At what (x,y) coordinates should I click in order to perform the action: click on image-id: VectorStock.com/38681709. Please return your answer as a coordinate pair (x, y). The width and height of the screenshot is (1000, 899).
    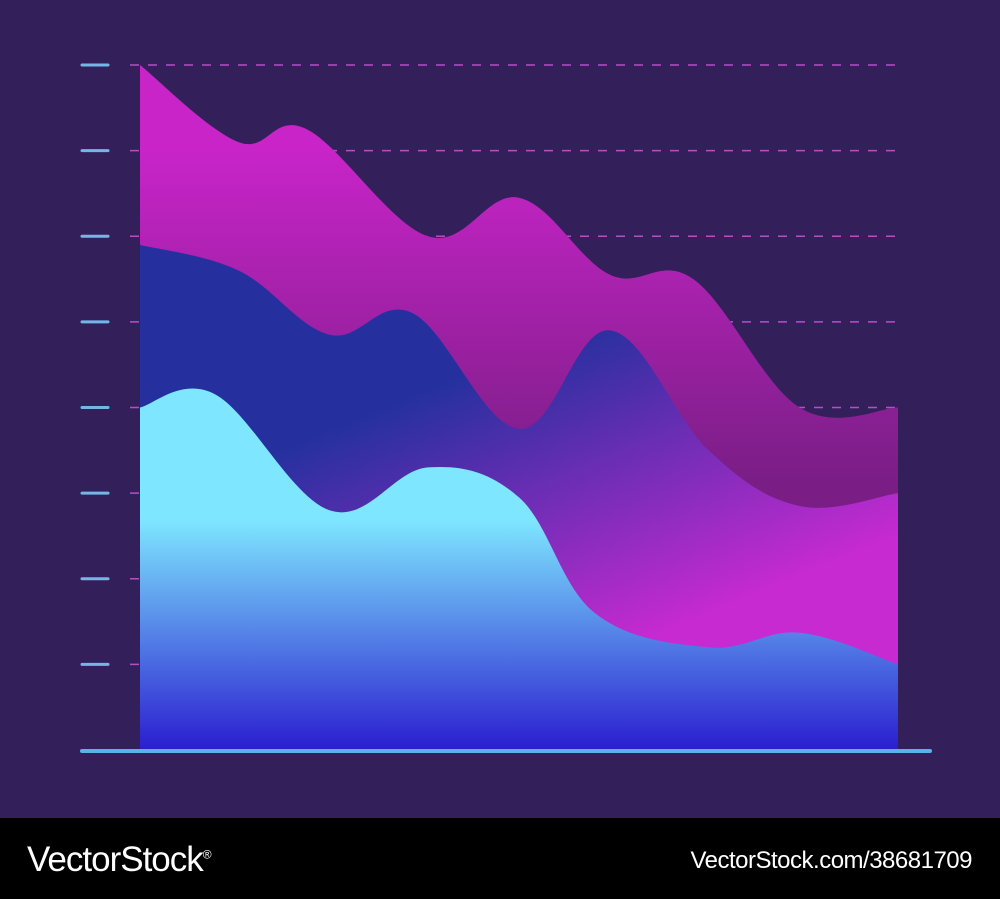
    Looking at the image, I should click on (831, 860).